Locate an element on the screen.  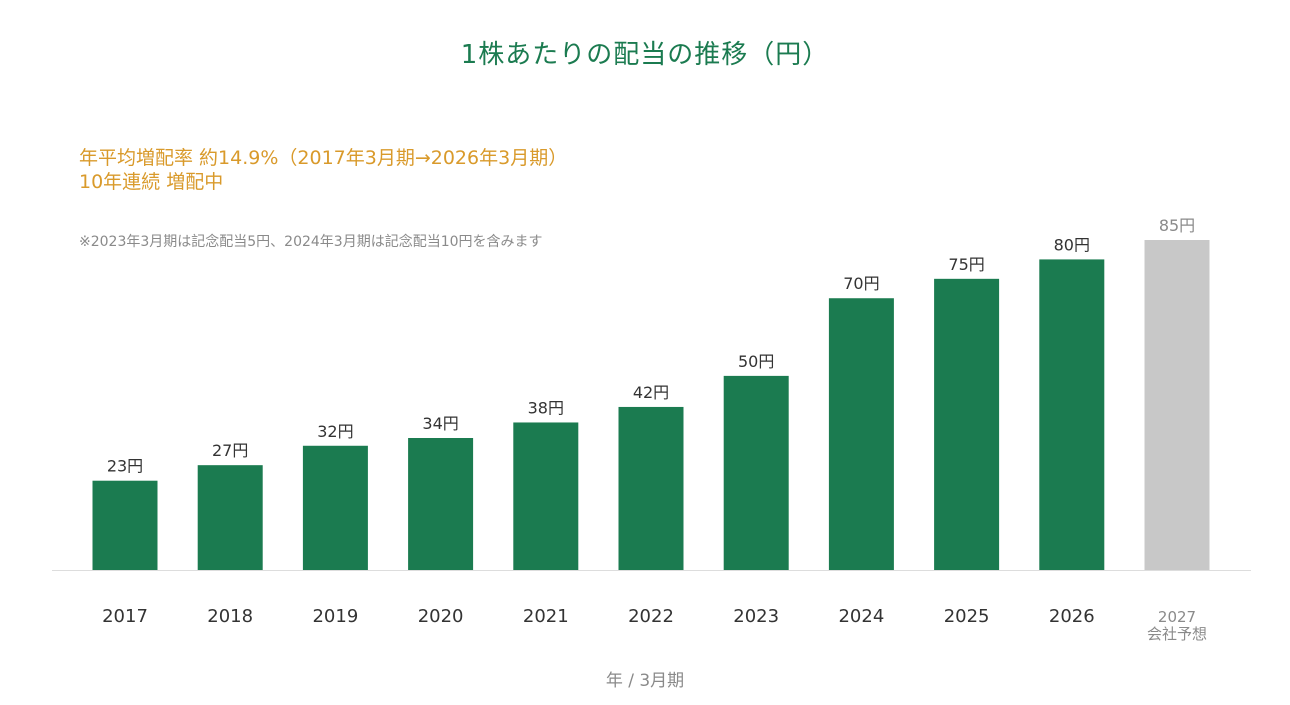
x-tick-sublabel: 会社予想 is located at coordinates (1177, 634).